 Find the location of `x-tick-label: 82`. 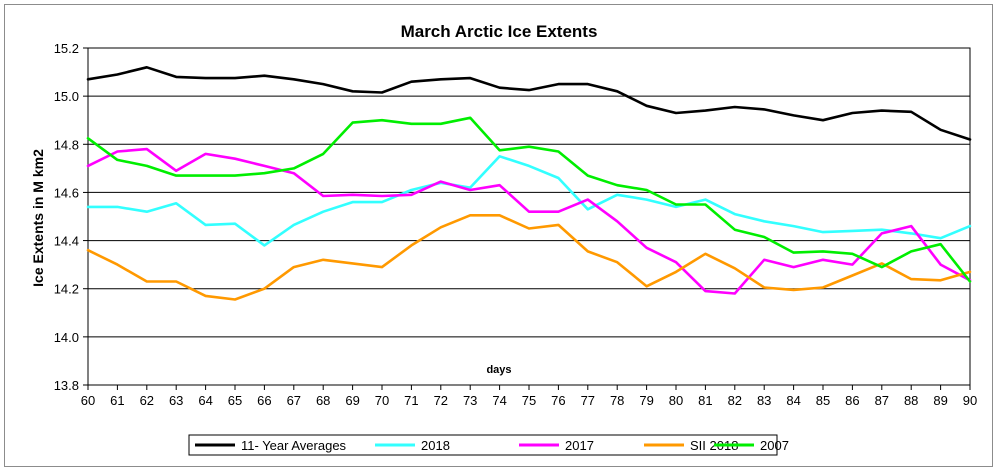

x-tick-label: 82 is located at coordinates (735, 400).